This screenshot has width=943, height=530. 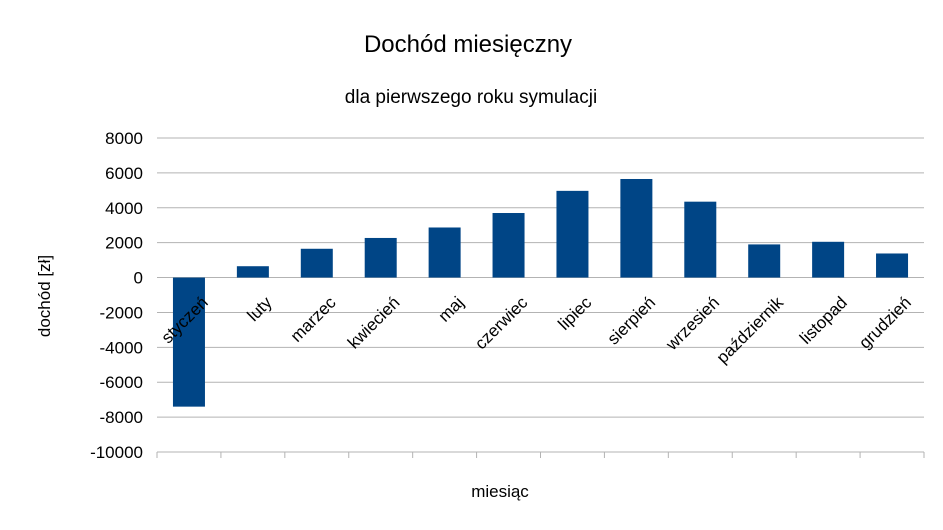 What do you see at coordinates (501, 323) in the screenshot?
I see `x-tick-label: czerwiec` at bounding box center [501, 323].